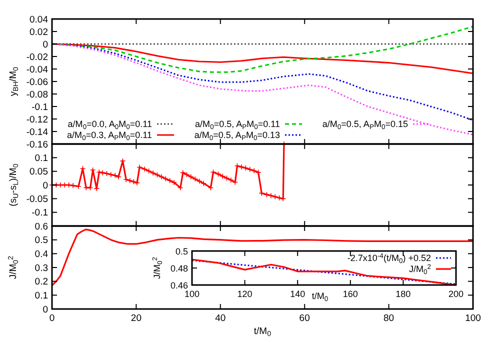 The width and height of the screenshot is (491, 343). What do you see at coordinates (109, 136) in the screenshot?
I see `legend-label: a/M$_{0}$=0.3, A$_{P}$M$_{0}$=0.11` at bounding box center [109, 136].